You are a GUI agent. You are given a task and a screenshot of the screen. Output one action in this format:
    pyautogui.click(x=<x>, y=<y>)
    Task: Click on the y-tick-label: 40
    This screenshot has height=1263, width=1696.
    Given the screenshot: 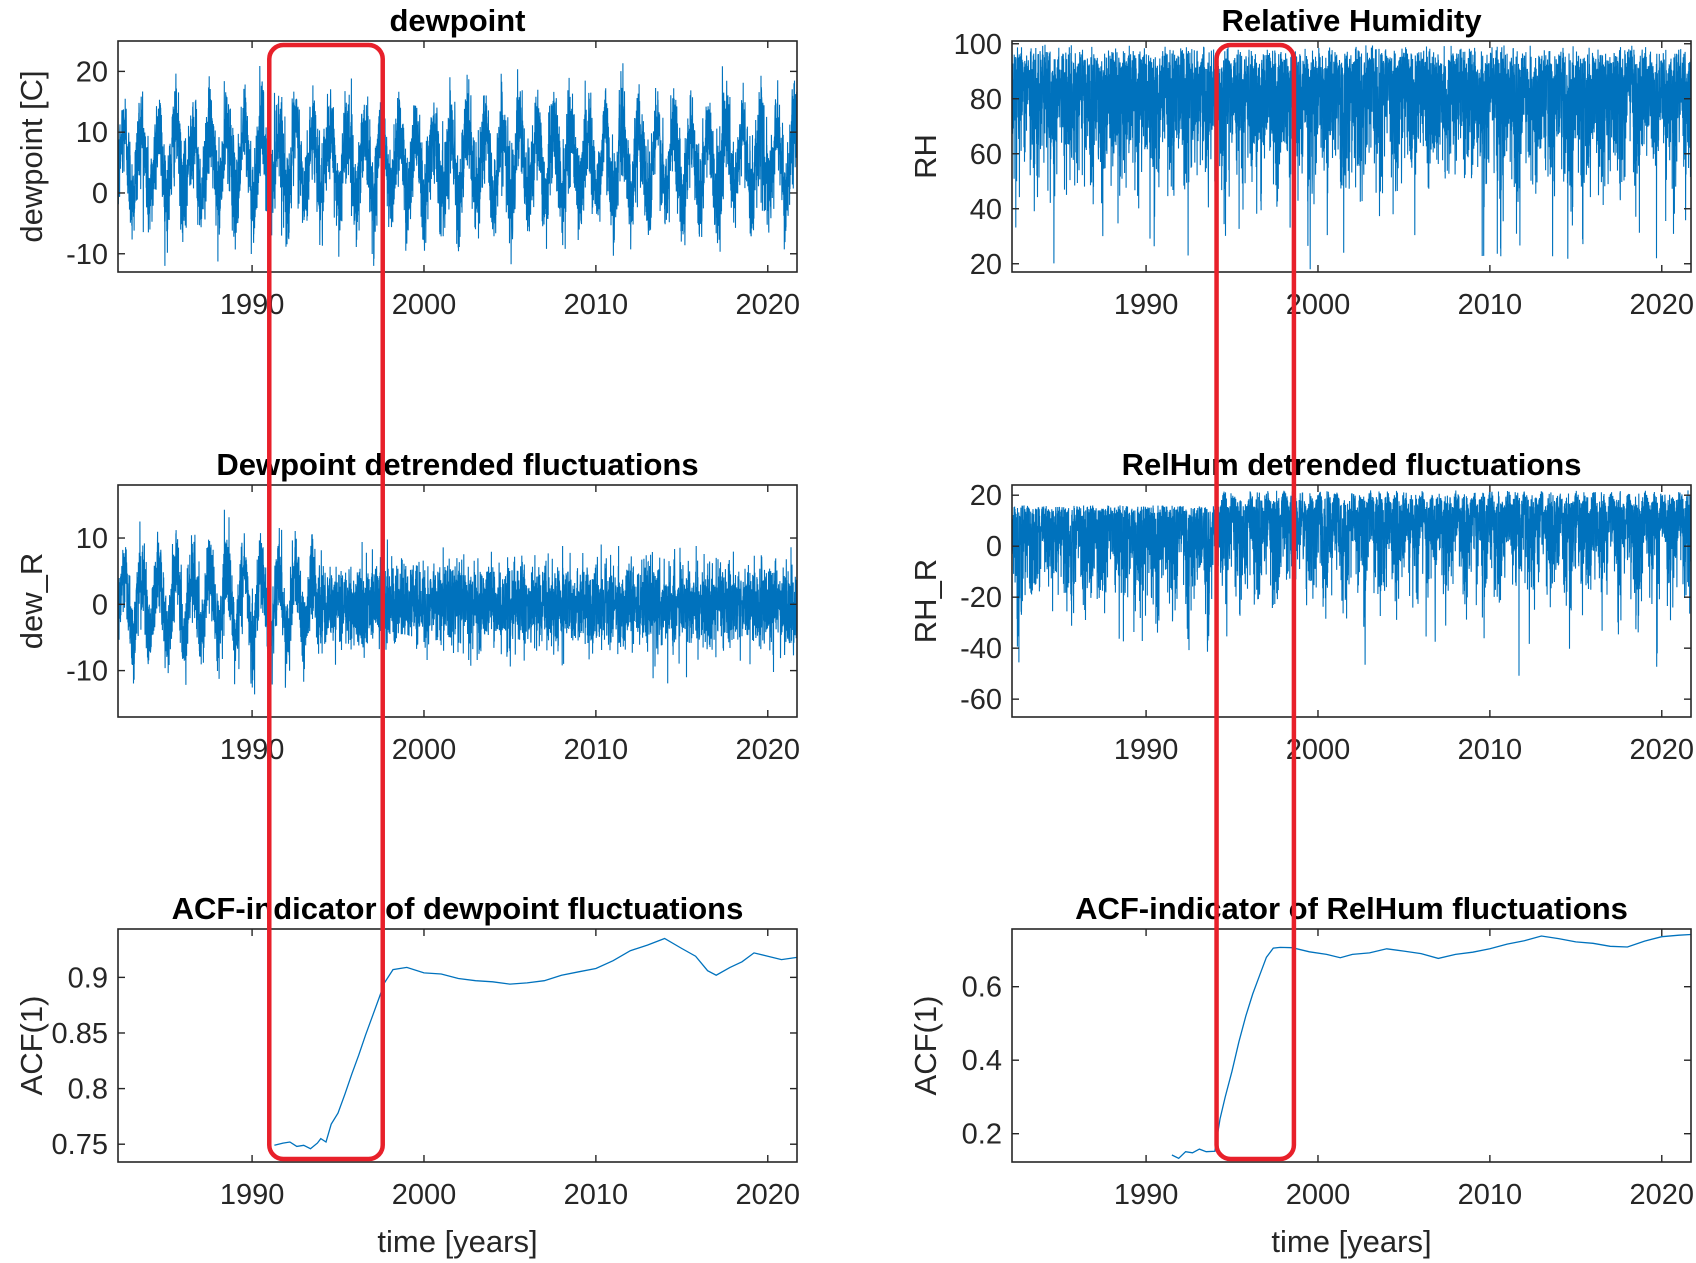 What is the action you would take?
    pyautogui.click(x=986, y=210)
    